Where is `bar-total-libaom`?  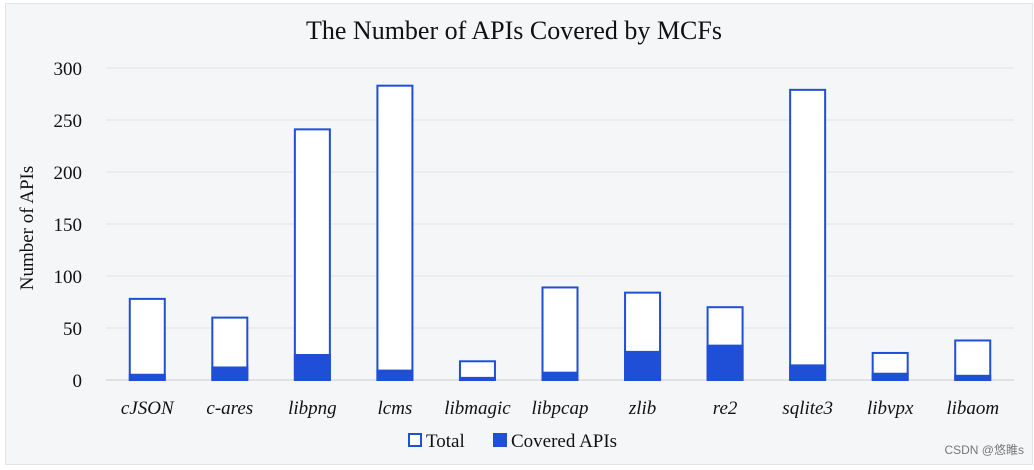
bar-total-libaom is located at coordinates (973, 360).